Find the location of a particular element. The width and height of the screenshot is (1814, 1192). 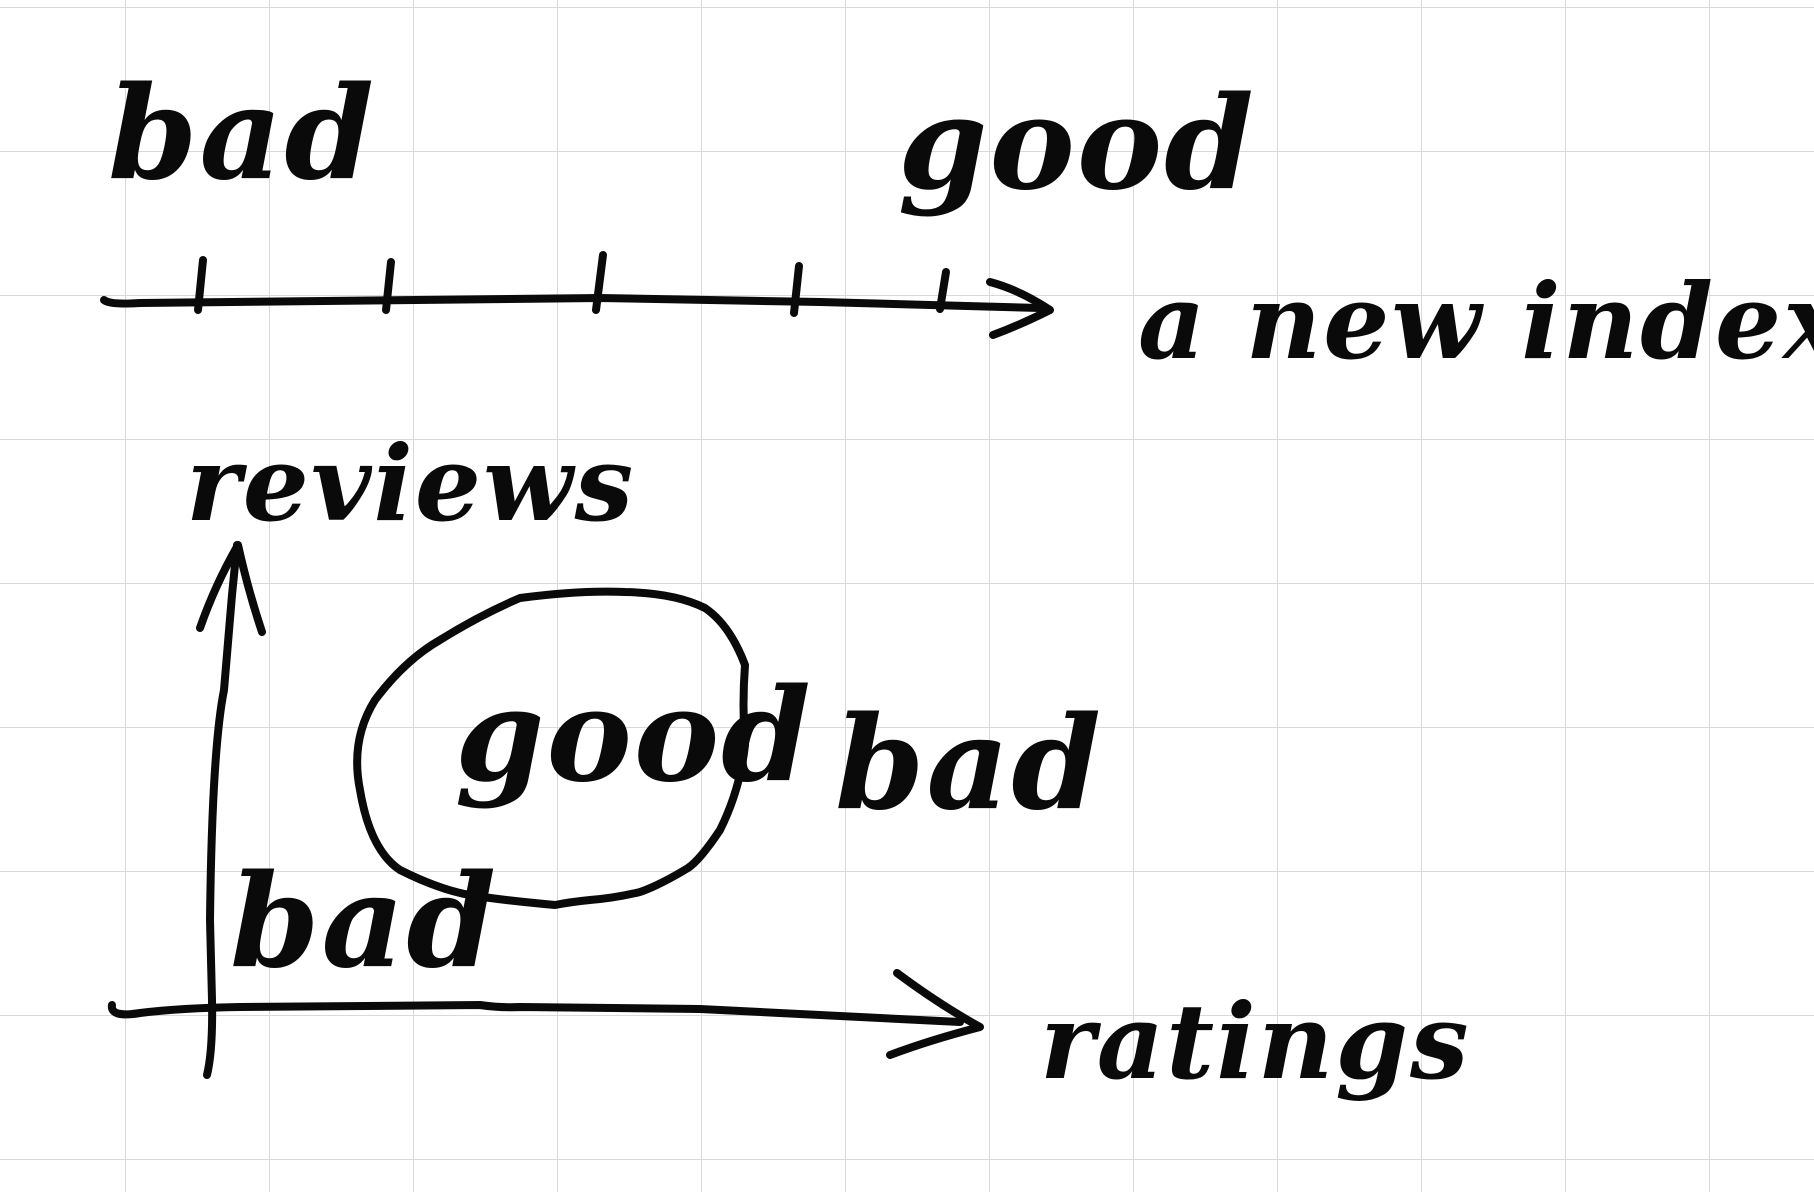

index-axis-line is located at coordinates (572, 303).